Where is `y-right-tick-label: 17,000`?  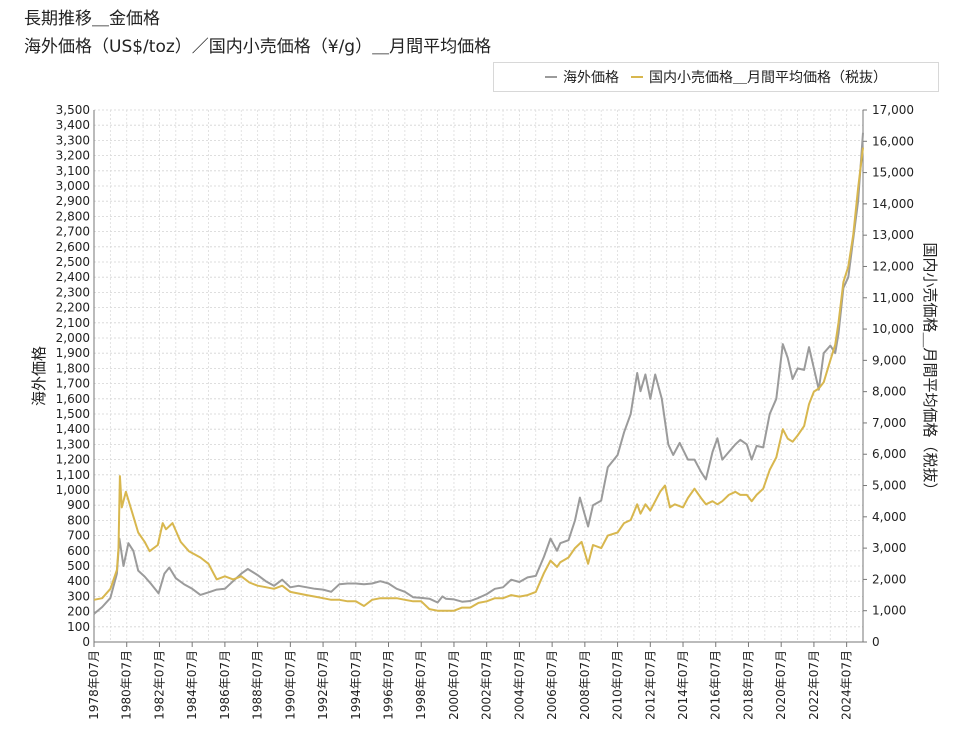
y-right-tick-label: 17,000 is located at coordinates (893, 110).